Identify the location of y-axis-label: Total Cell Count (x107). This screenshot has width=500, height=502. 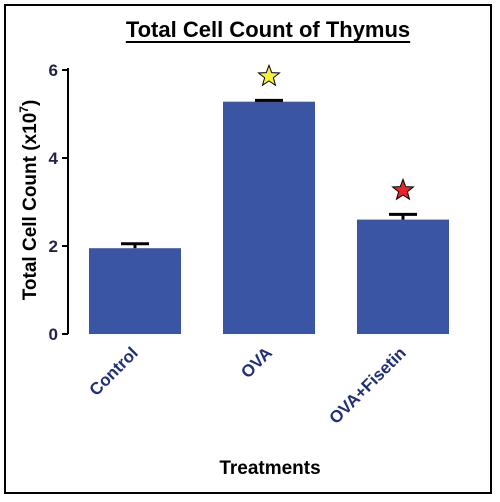
(29, 200).